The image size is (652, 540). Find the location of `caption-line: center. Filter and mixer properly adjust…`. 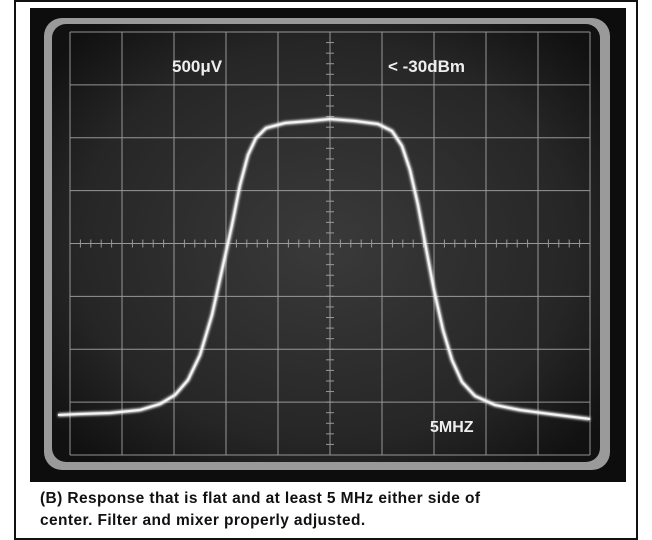

caption-line: center. Filter and mixer properly adjust… is located at coordinates (203, 520).